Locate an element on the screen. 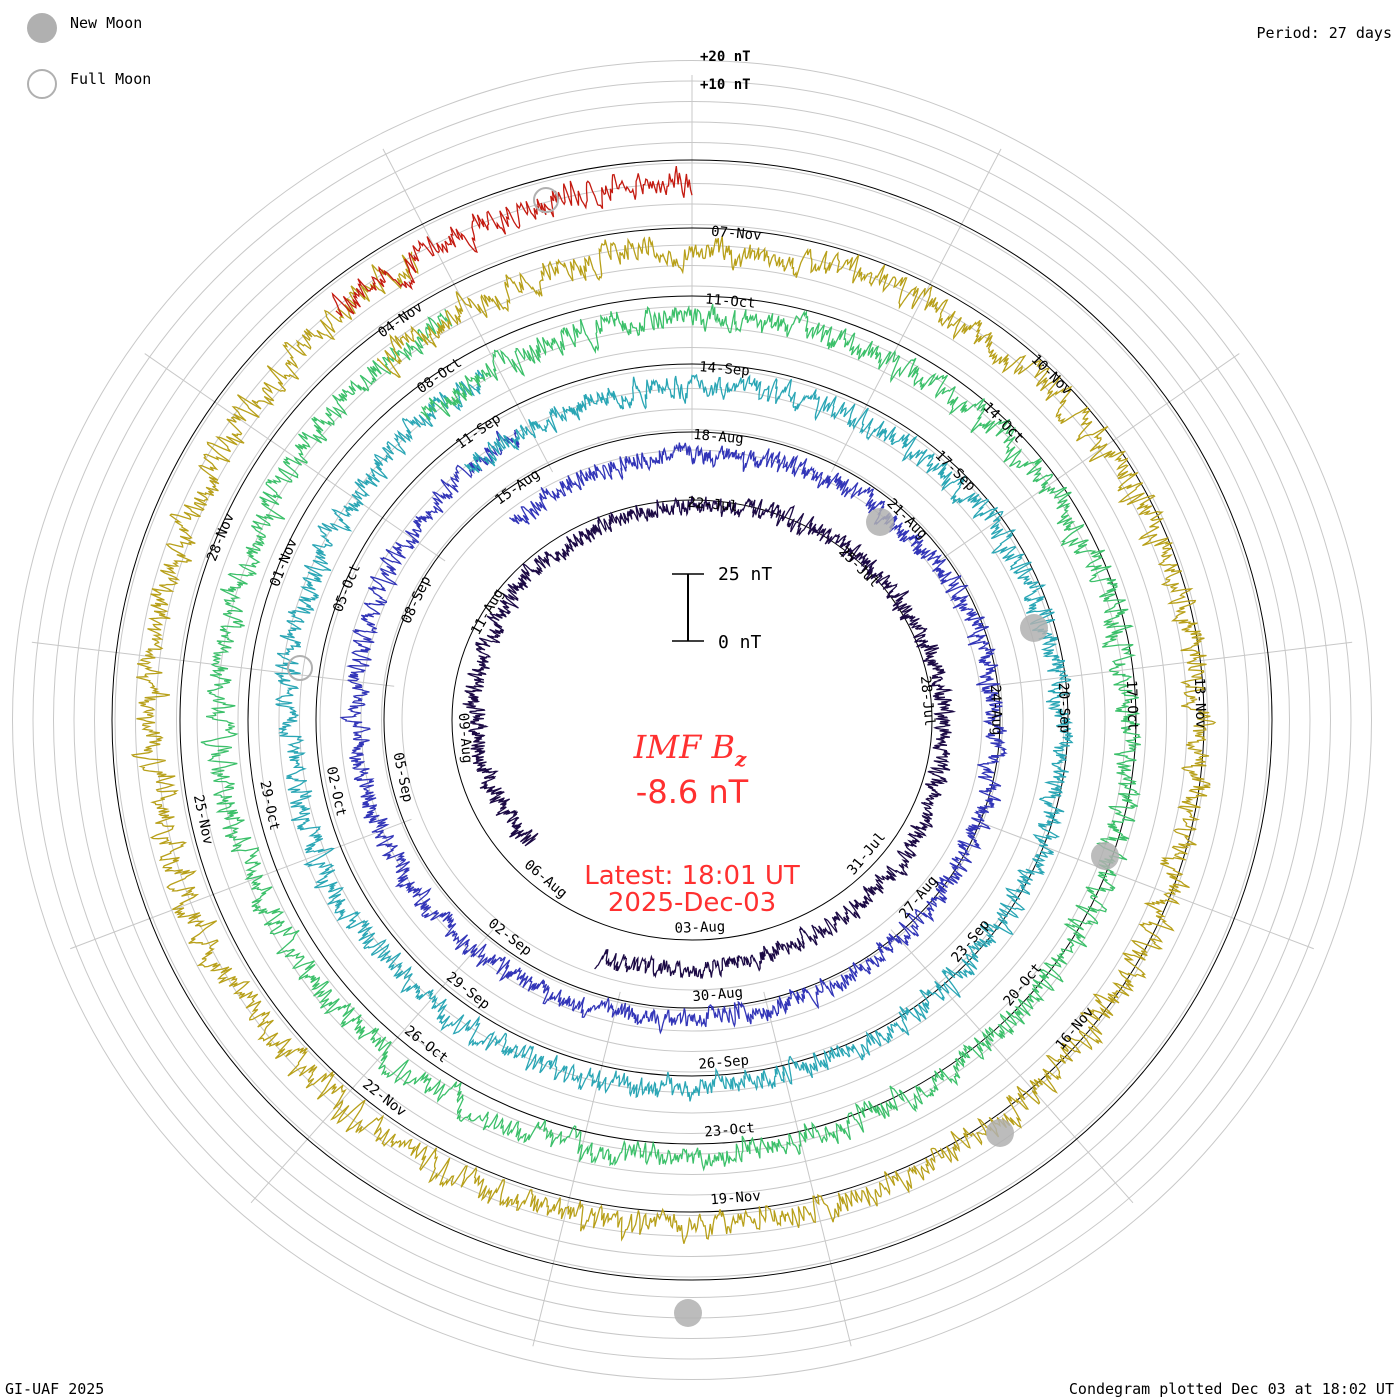 This screenshot has height=1400, width=1400. date-tick-label: 19-Nov is located at coordinates (736, 1198).